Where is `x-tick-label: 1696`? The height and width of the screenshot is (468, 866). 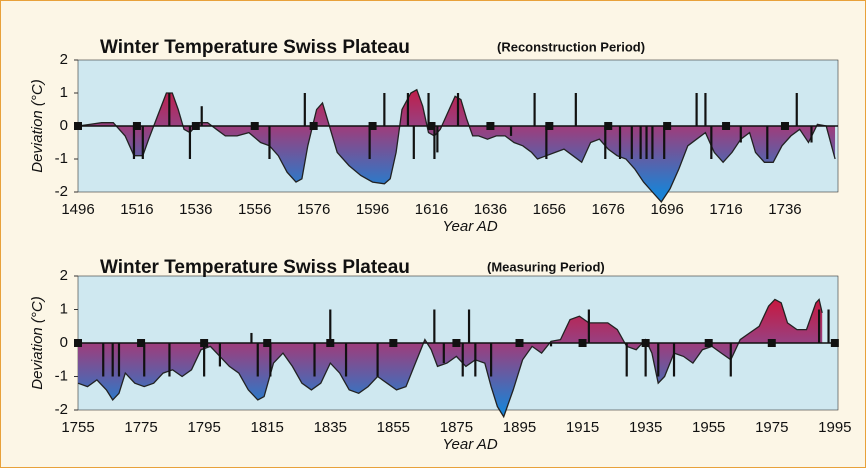
x-tick-label: 1696 is located at coordinates (666, 209).